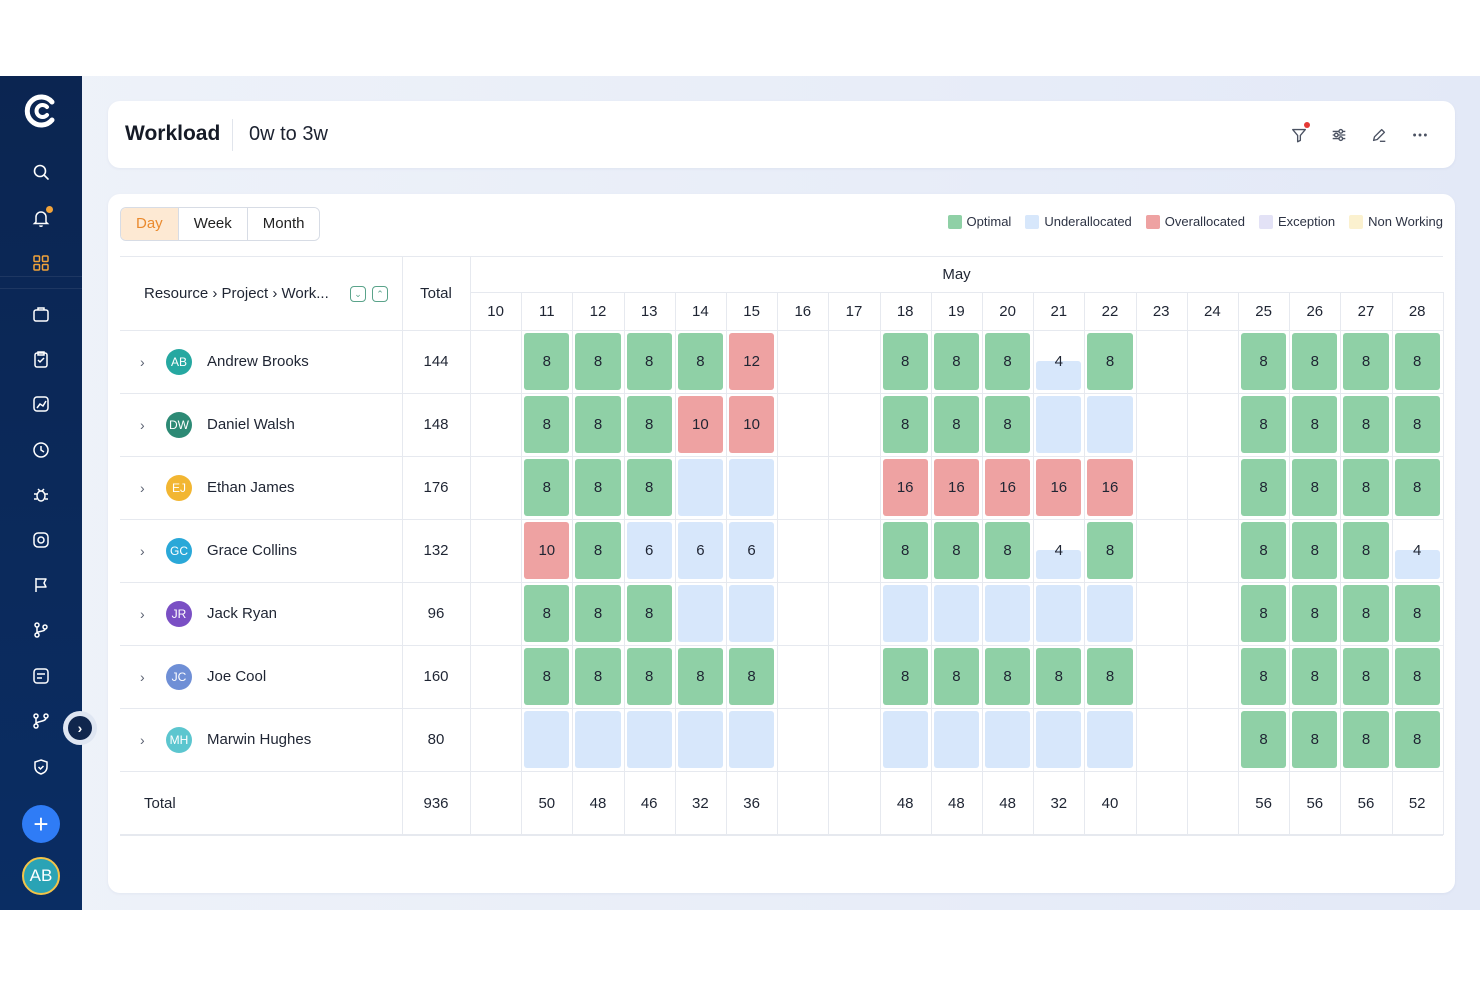 This screenshot has width=1480, height=987. What do you see at coordinates (288, 134) in the screenshot?
I see `date-range: 0w to 3w` at bounding box center [288, 134].